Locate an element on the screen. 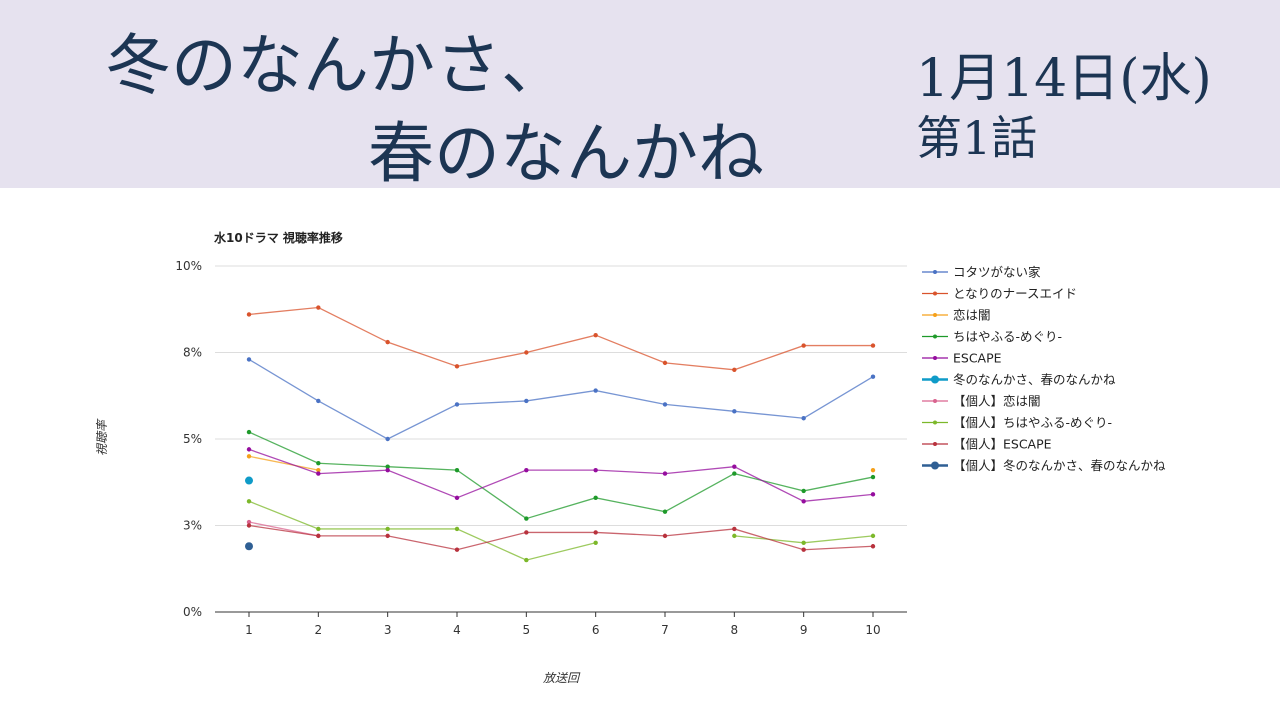 This screenshot has width=1280, height=720. legend-item: 恋は闇 is located at coordinates (956, 315).